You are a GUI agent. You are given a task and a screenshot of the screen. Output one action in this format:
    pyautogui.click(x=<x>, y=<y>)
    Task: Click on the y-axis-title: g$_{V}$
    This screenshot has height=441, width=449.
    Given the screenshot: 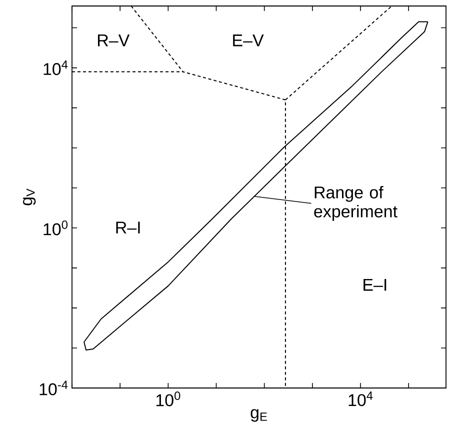 What is the action you would take?
    pyautogui.click(x=29, y=197)
    